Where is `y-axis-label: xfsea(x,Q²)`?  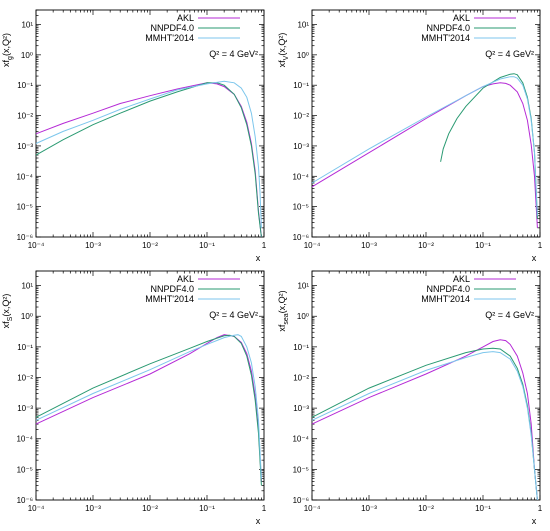
y-axis-label: xfsea(x,Q²) is located at coordinates (283, 310).